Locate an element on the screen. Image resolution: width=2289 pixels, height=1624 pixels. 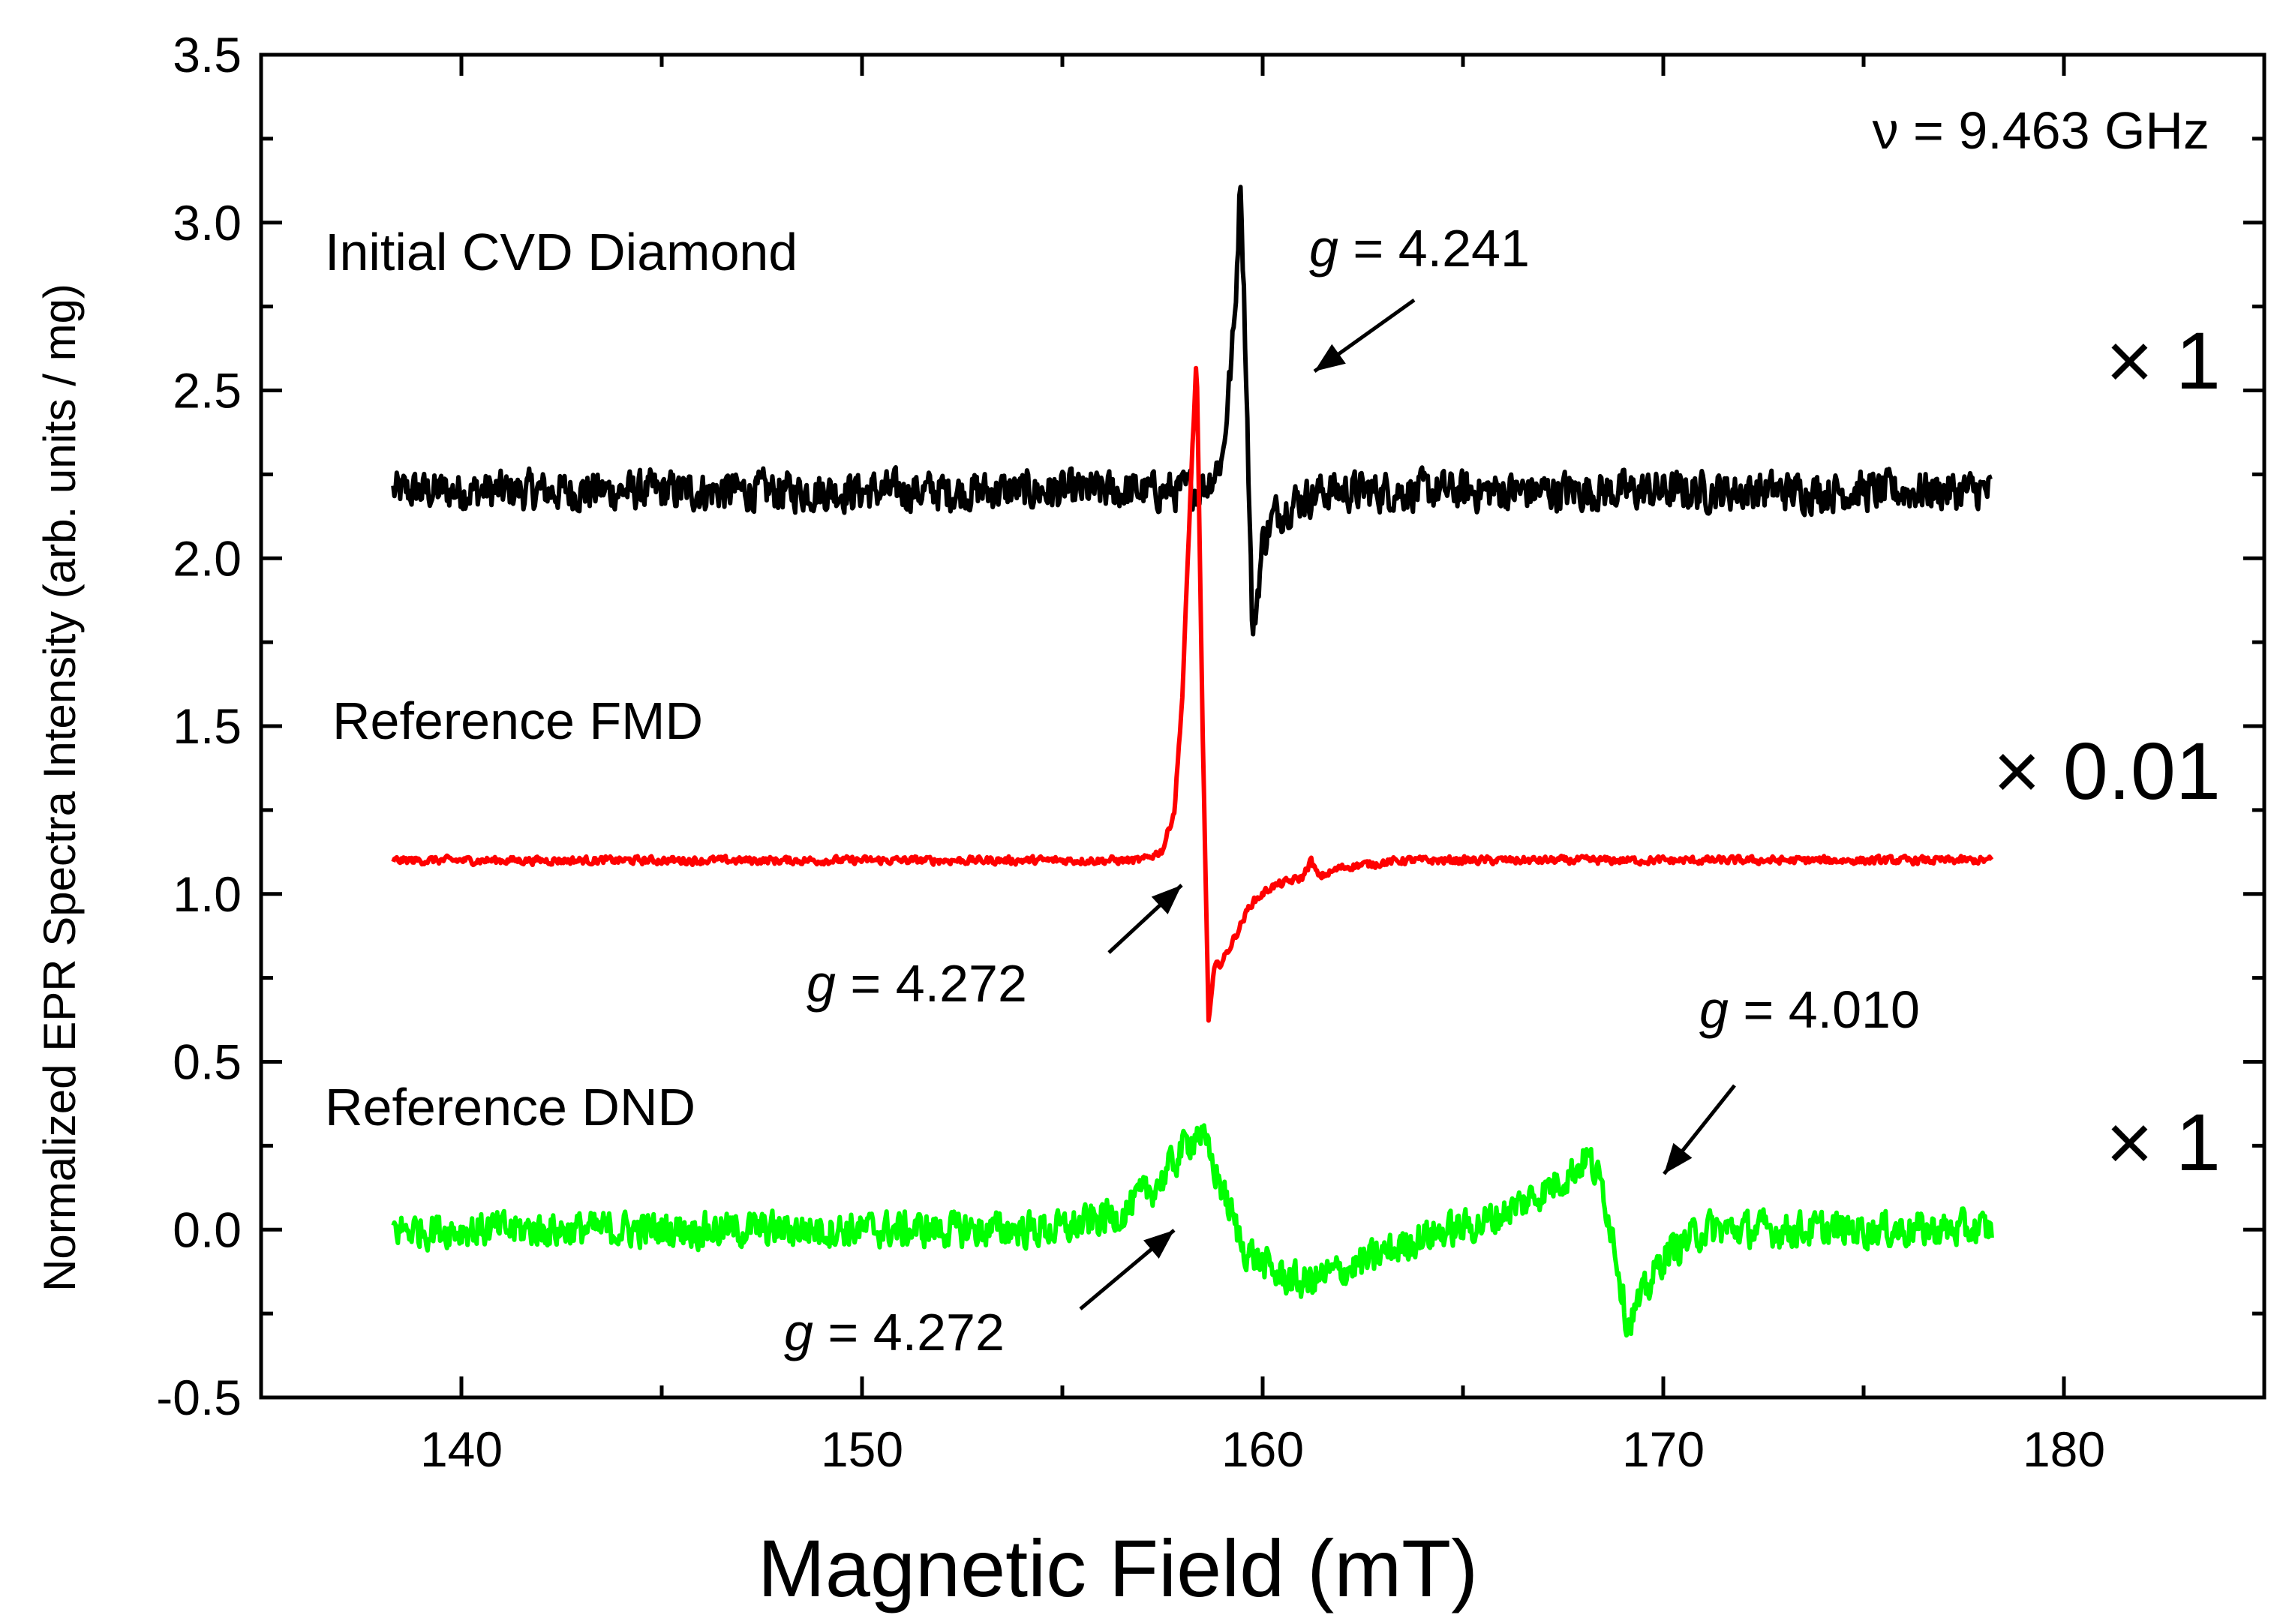
x-axis-title: Magnetic Field (mT) is located at coordinates (1118, 1568).